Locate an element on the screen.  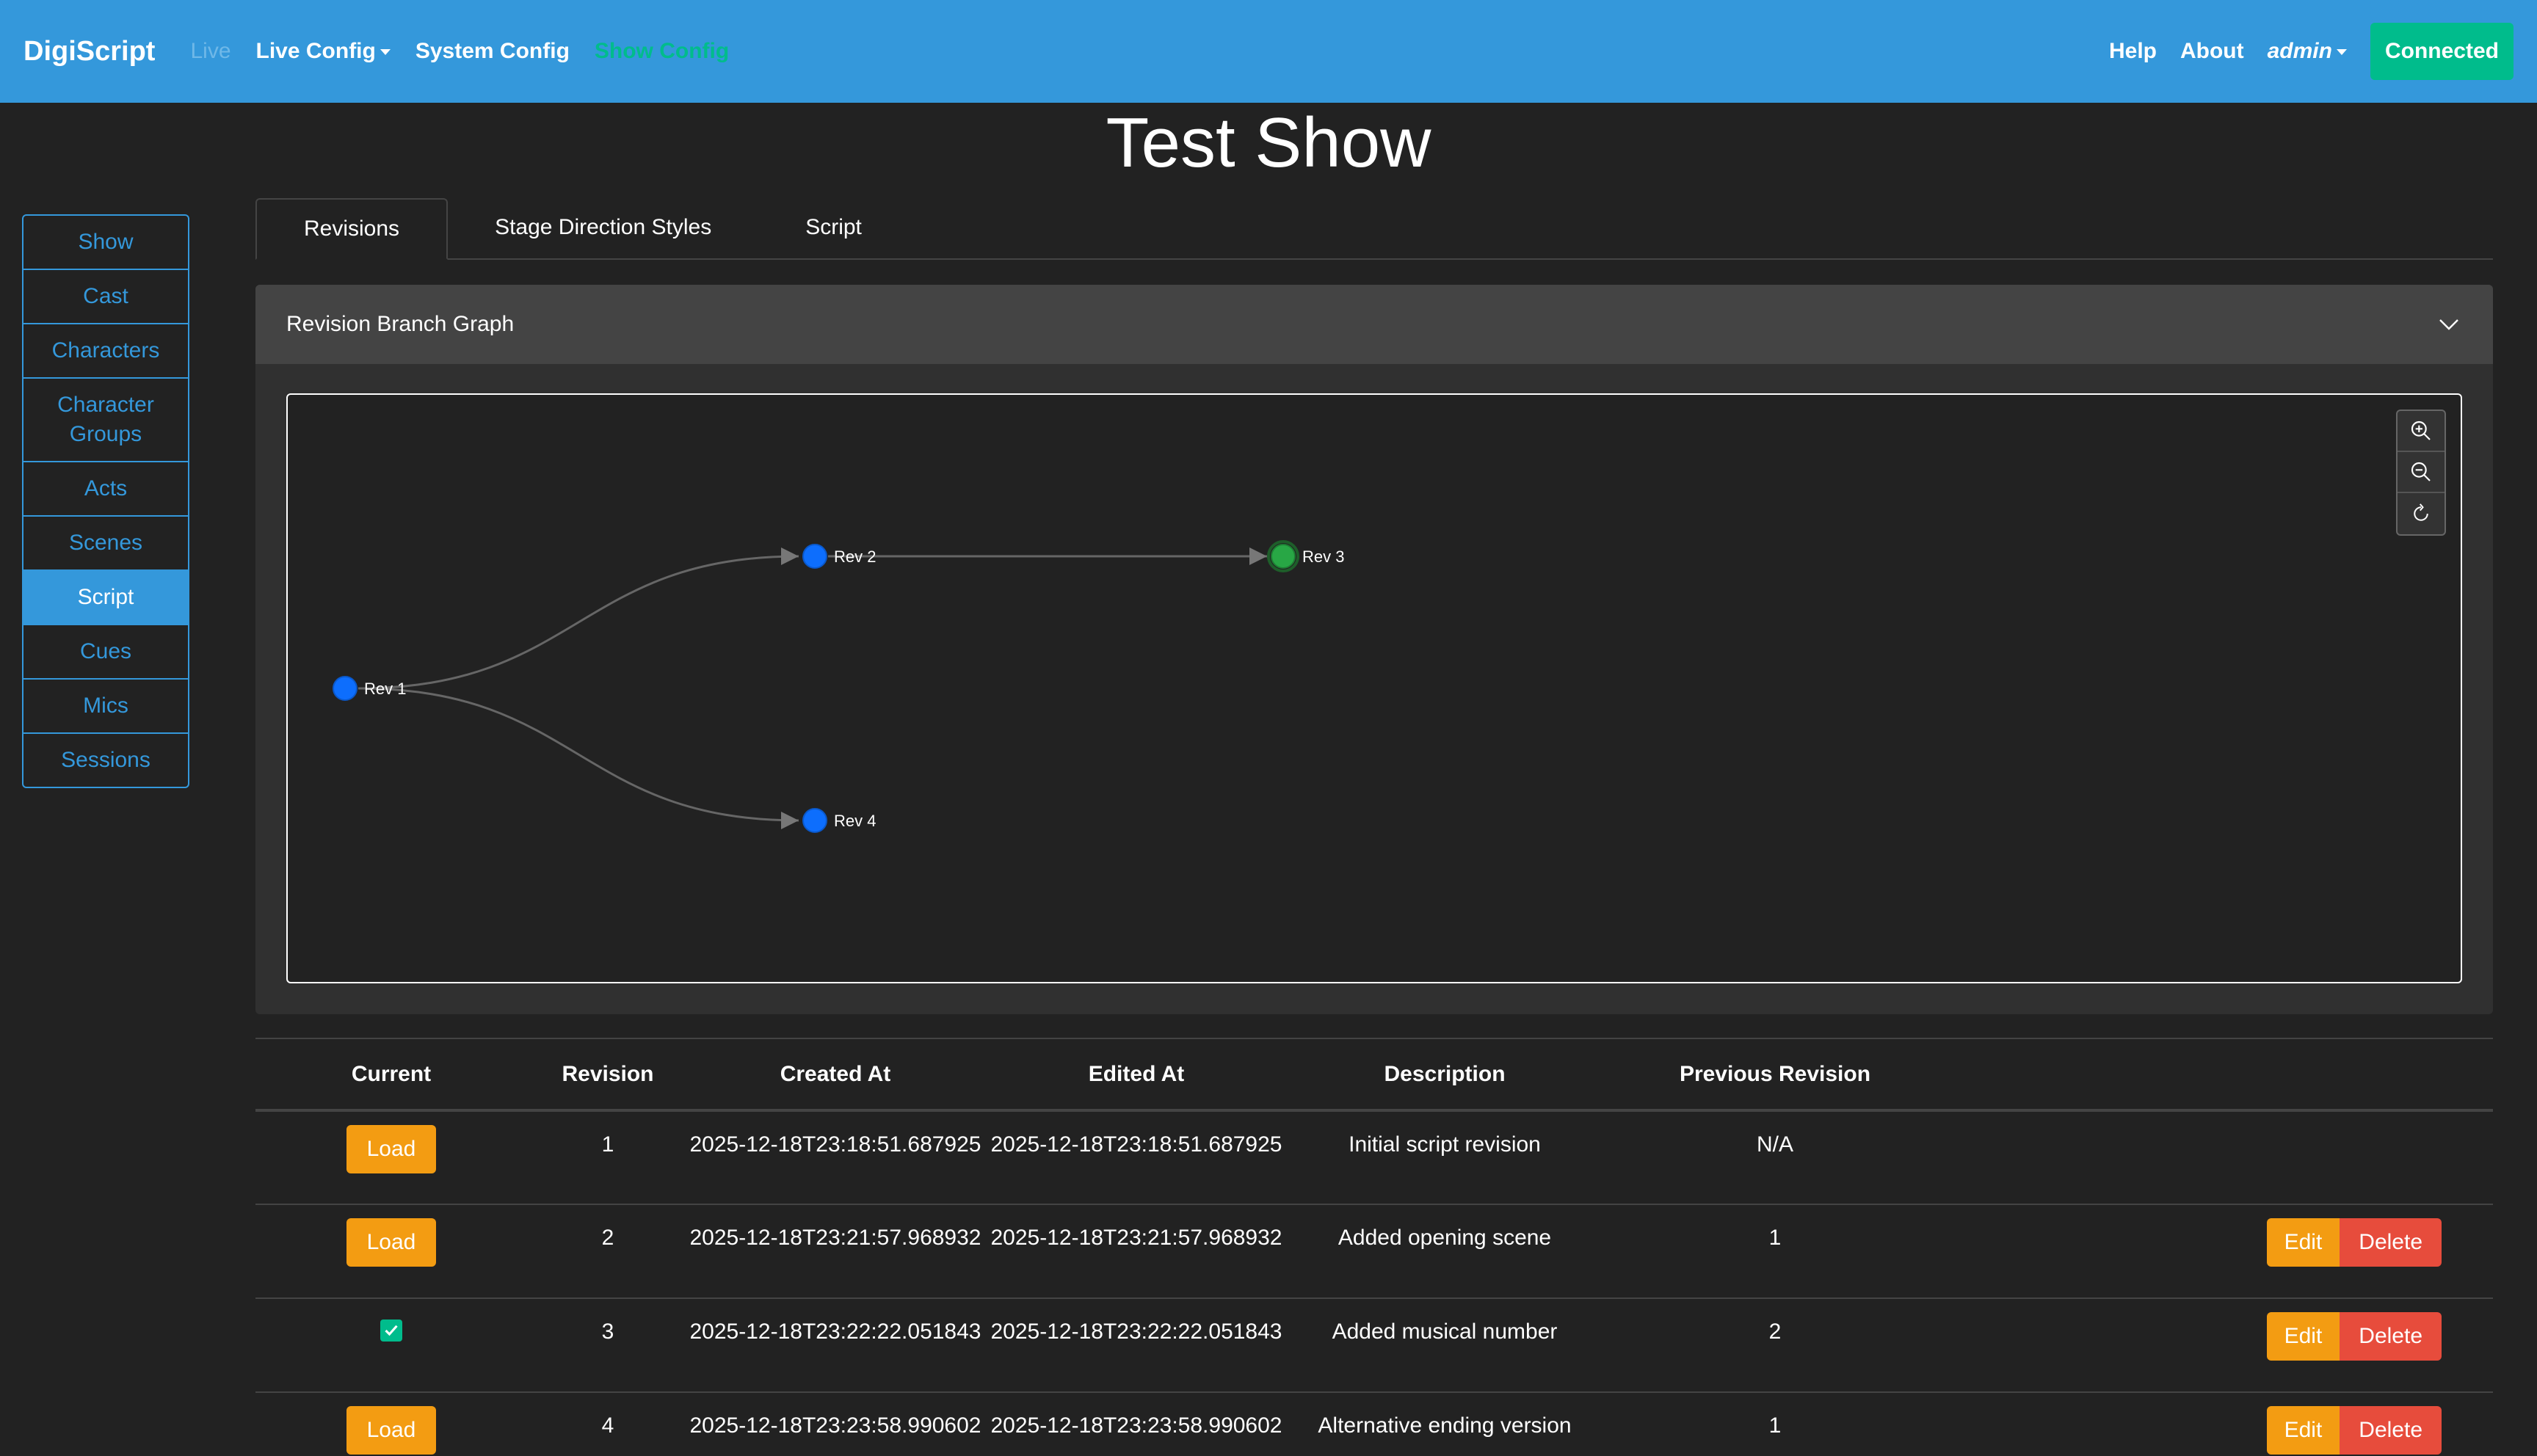
graph-node-rev-2: Rev 2 is located at coordinates (839, 557).